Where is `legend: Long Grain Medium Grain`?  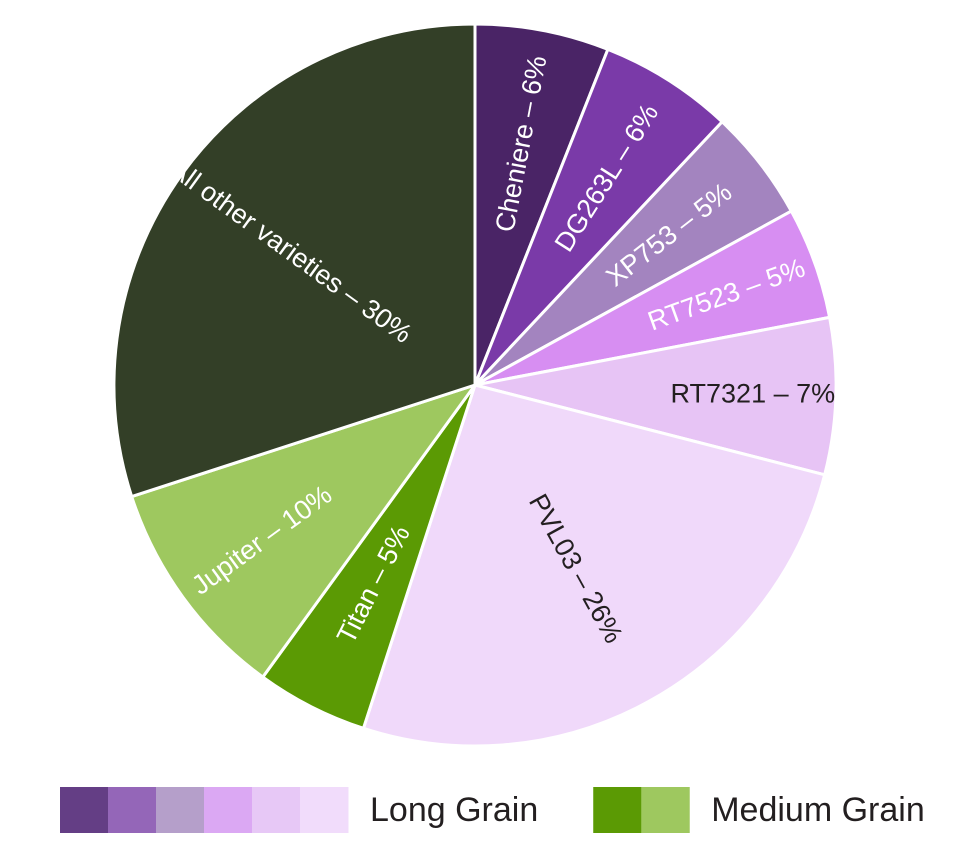
legend: Long Grain Medium Grain is located at coordinates (492, 810).